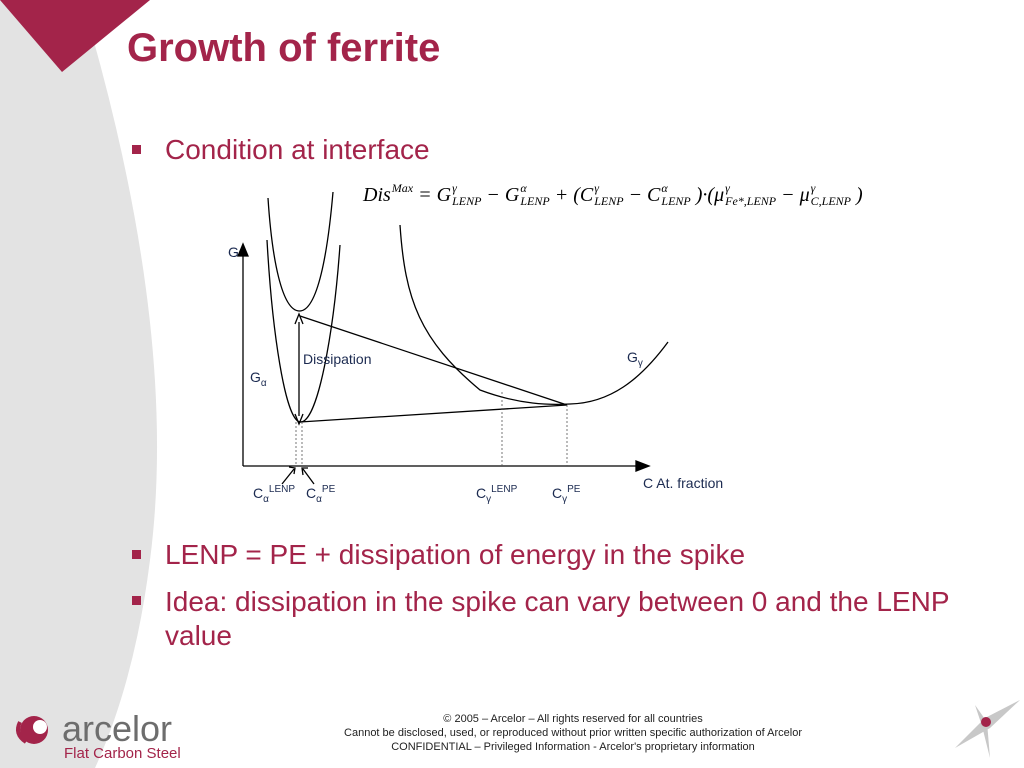 Image resolution: width=1024 pixels, height=768 pixels. Describe the element at coordinates (75, 36) in the screenshot. I see `corner-triangle` at that location.